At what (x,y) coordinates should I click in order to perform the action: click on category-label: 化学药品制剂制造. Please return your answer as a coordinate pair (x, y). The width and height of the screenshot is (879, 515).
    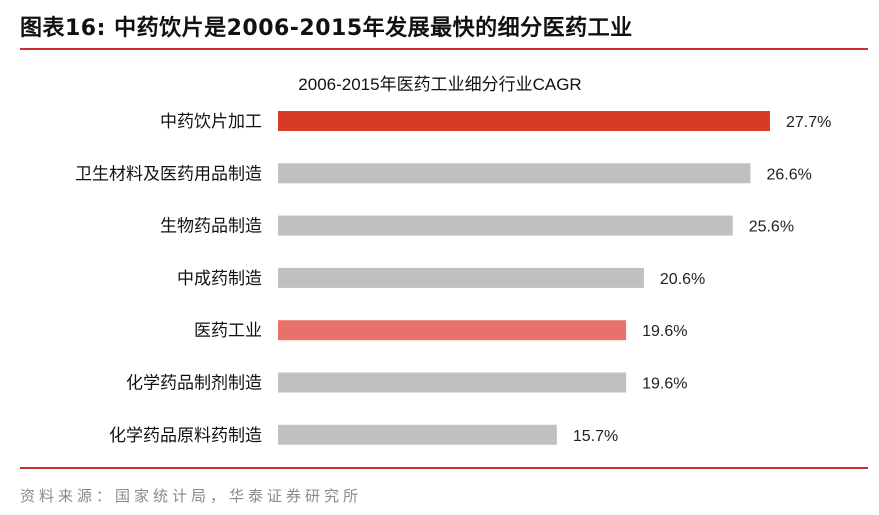
    Looking at the image, I should click on (194, 383).